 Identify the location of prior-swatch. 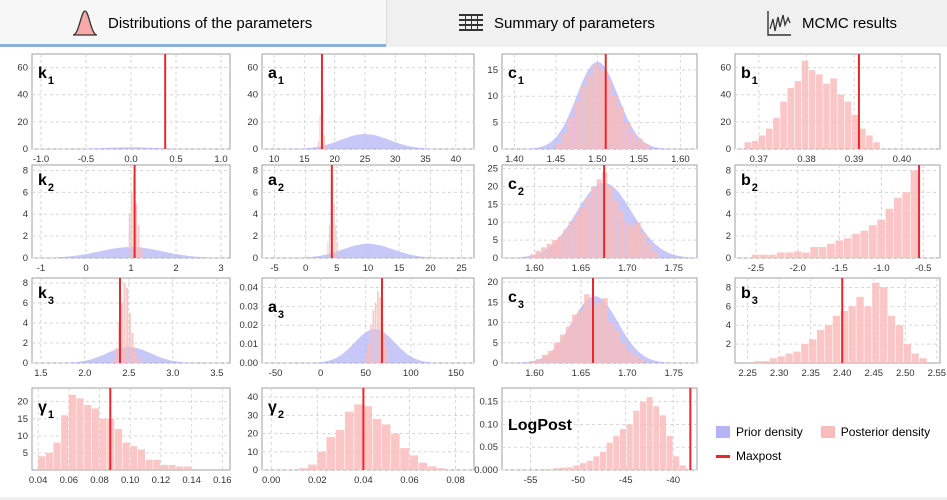
(723, 432).